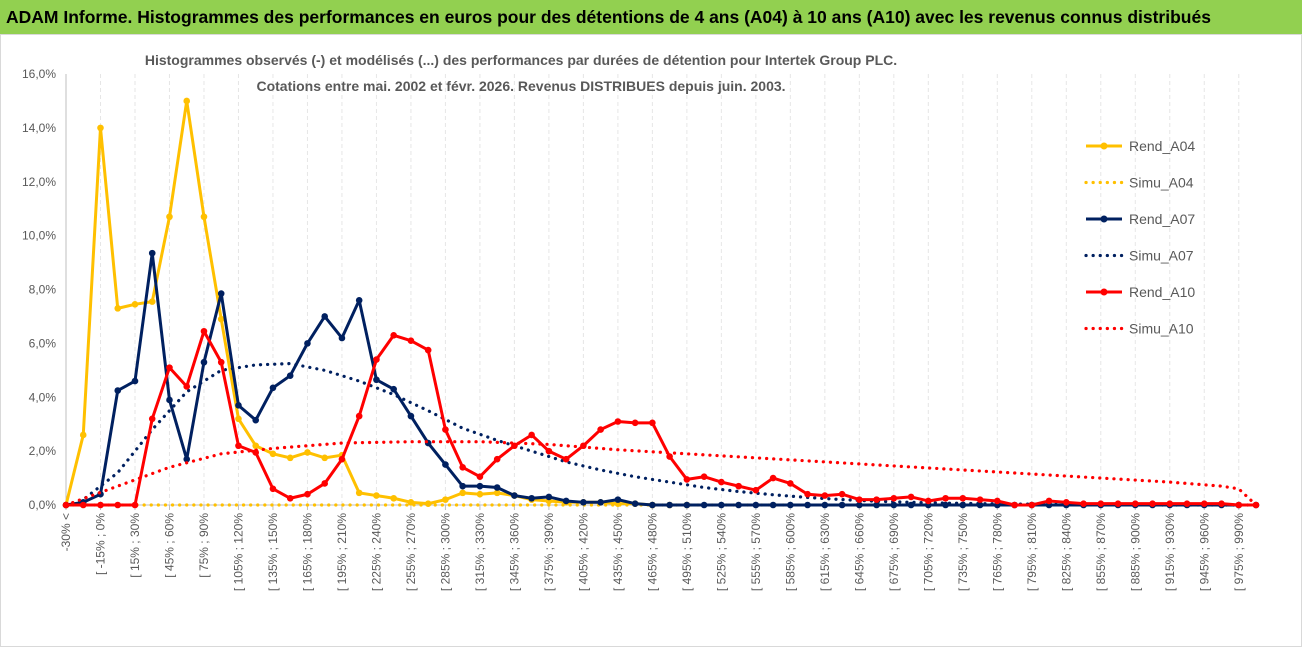 This screenshot has height=647, width=1302. What do you see at coordinates (1032, 552) in the screenshot?
I see `x-tick-label: [ 795% ; 810%` at bounding box center [1032, 552].